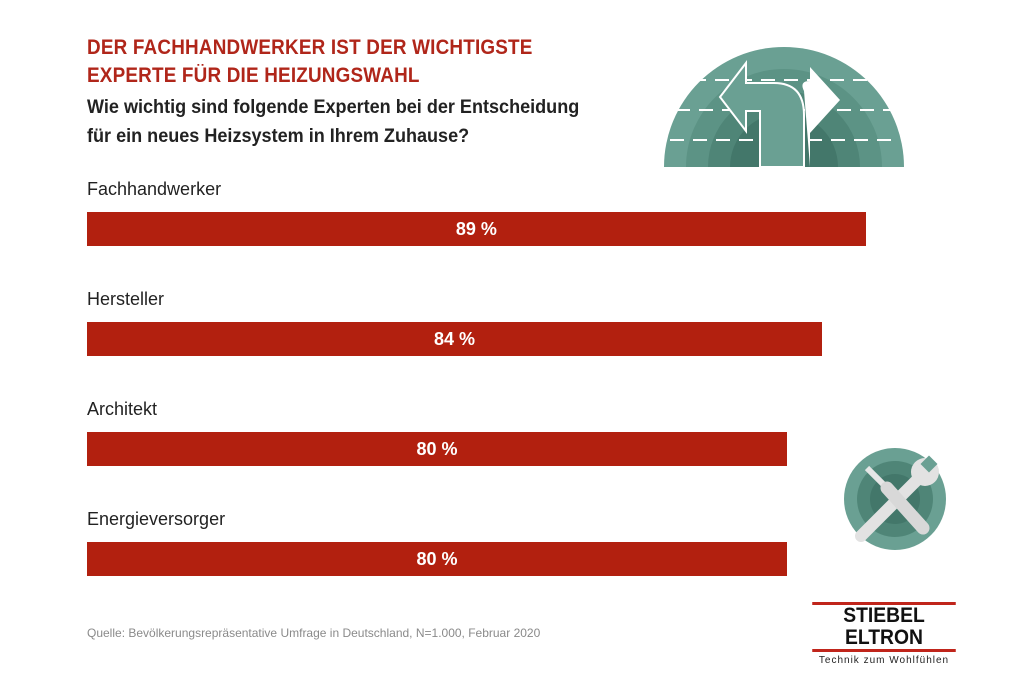 This screenshot has width=1024, height=683. What do you see at coordinates (784, 107) in the screenshot?
I see `road-fork-icon` at bounding box center [784, 107].